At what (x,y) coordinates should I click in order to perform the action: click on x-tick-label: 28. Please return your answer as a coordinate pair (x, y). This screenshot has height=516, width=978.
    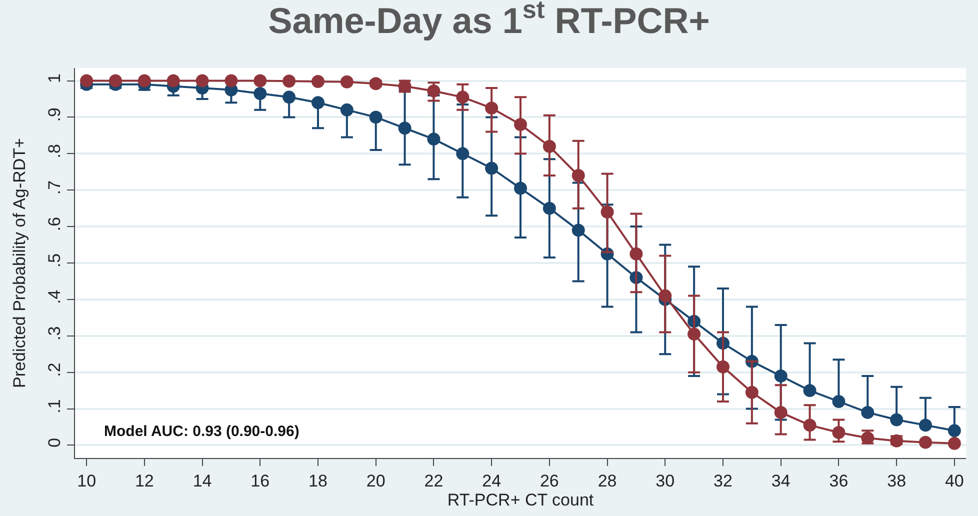
    Looking at the image, I should click on (607, 480).